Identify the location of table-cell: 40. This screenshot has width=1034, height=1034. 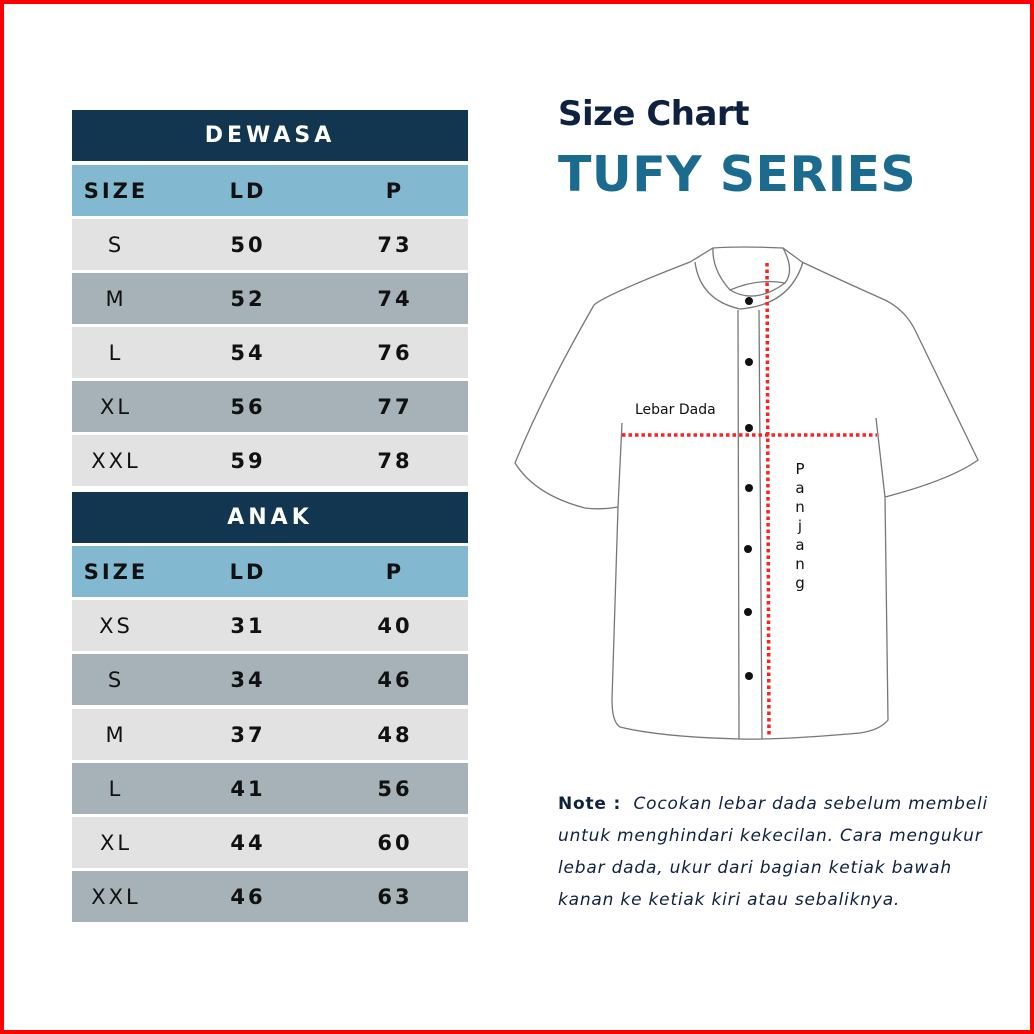
(395, 625).